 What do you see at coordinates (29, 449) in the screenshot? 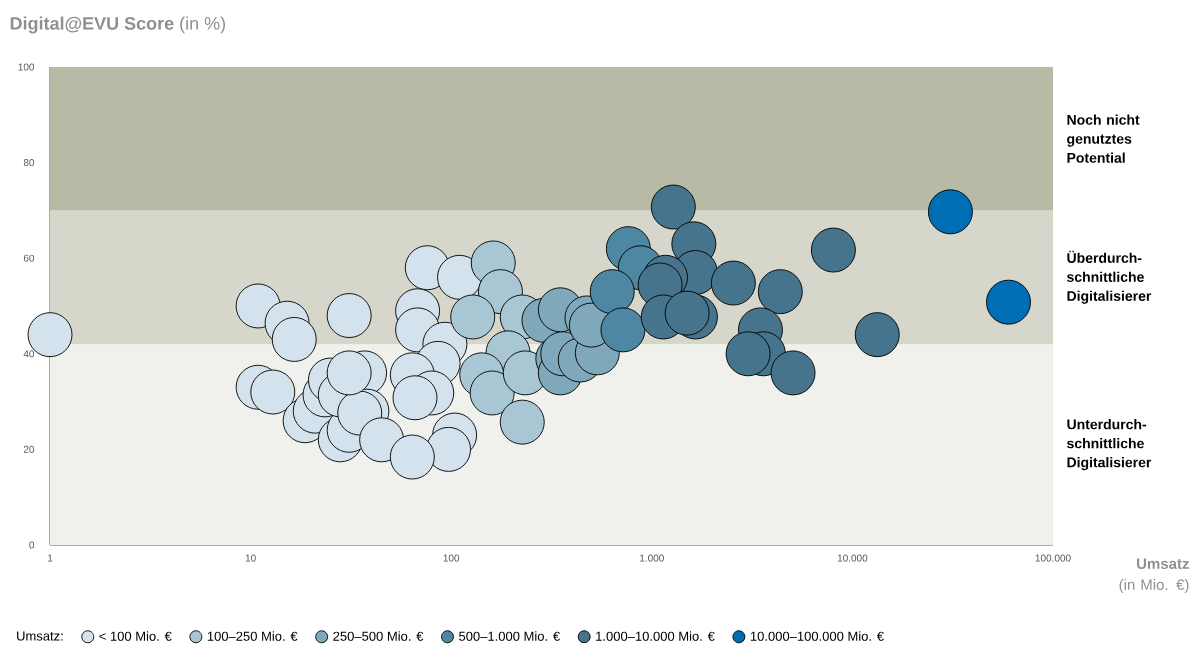
I see `y-tick-label: 20` at bounding box center [29, 449].